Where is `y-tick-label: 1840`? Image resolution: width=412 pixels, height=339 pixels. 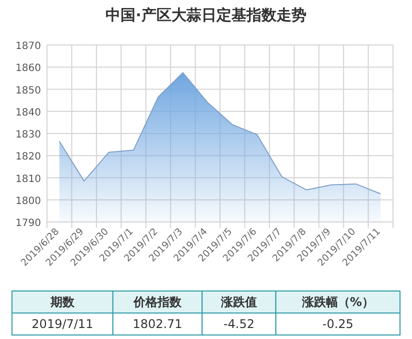 y-tick-label: 1840 is located at coordinates (28, 112).